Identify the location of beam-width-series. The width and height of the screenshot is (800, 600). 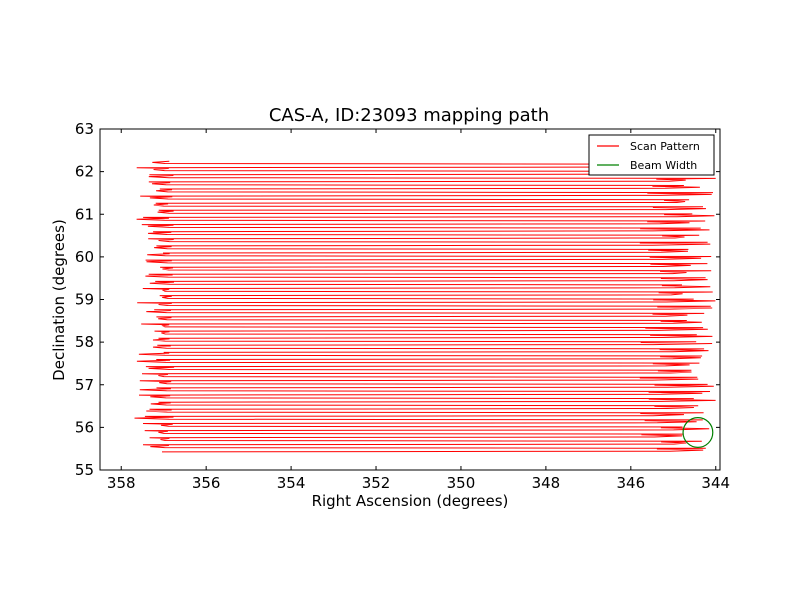
(698, 432).